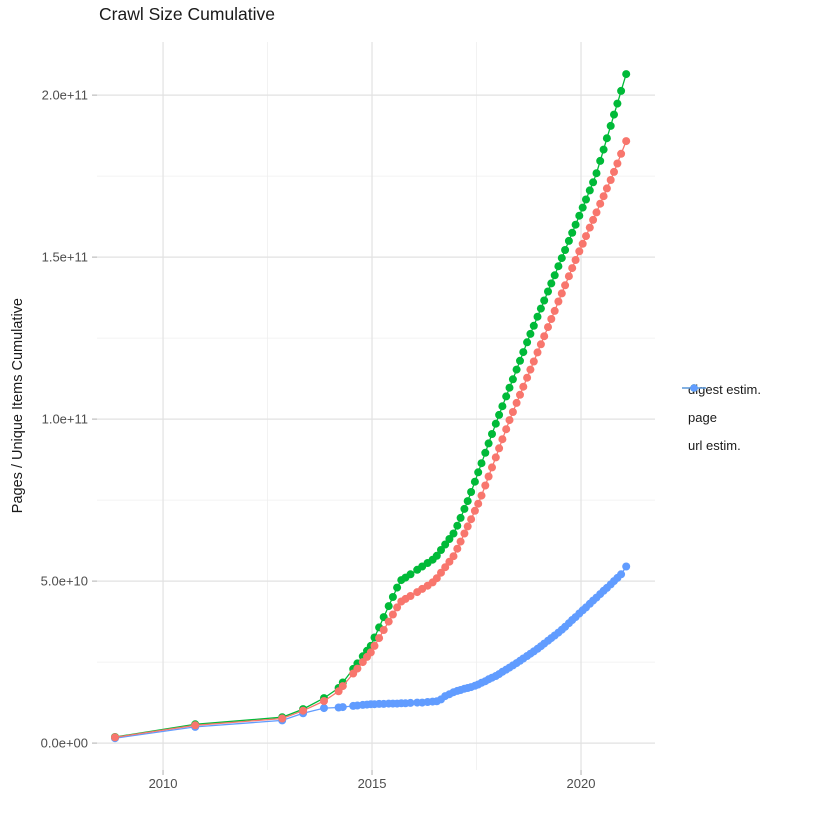  I want to click on legend-label-url-estim: url estim., so click(714, 445).